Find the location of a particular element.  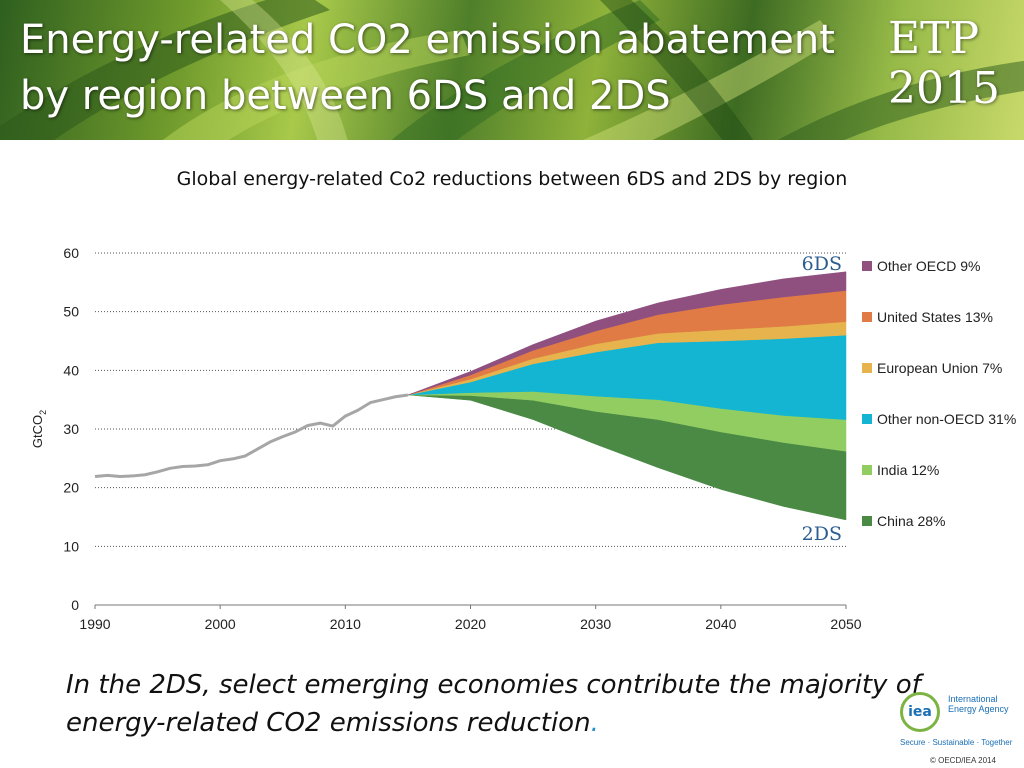

legend-series-share: 13% is located at coordinates (978, 317).